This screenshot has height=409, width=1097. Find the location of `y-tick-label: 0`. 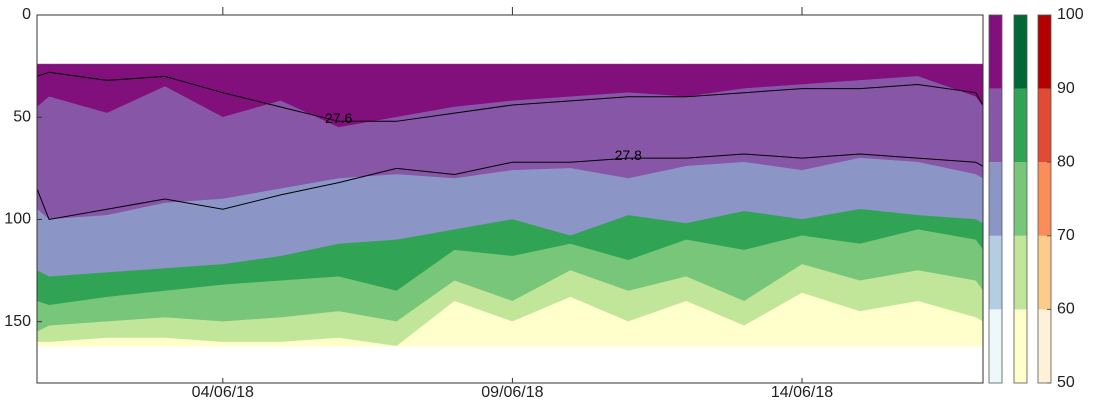

y-tick-label: 0 is located at coordinates (26, 14).